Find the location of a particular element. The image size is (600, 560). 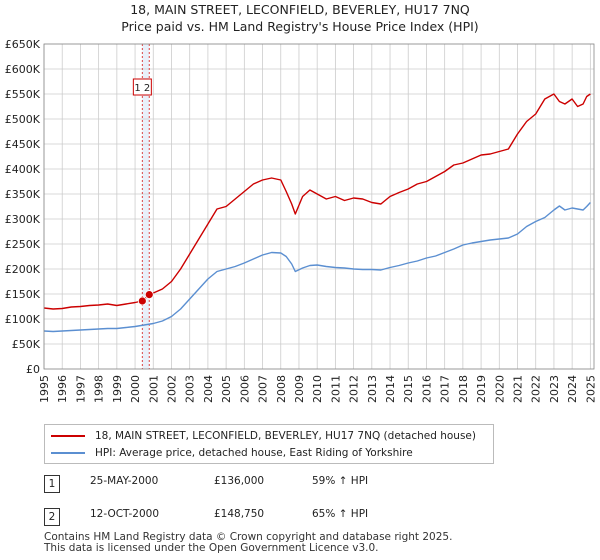

y-tick-label: £600K is located at coordinates (23, 69).